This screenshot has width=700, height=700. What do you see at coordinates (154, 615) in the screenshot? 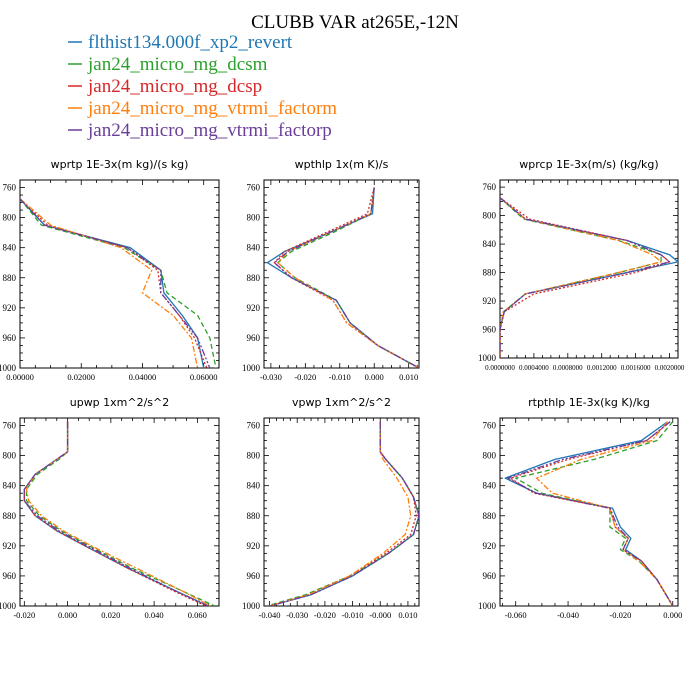
I see `x-tick-label: 0.040` at bounding box center [154, 615].